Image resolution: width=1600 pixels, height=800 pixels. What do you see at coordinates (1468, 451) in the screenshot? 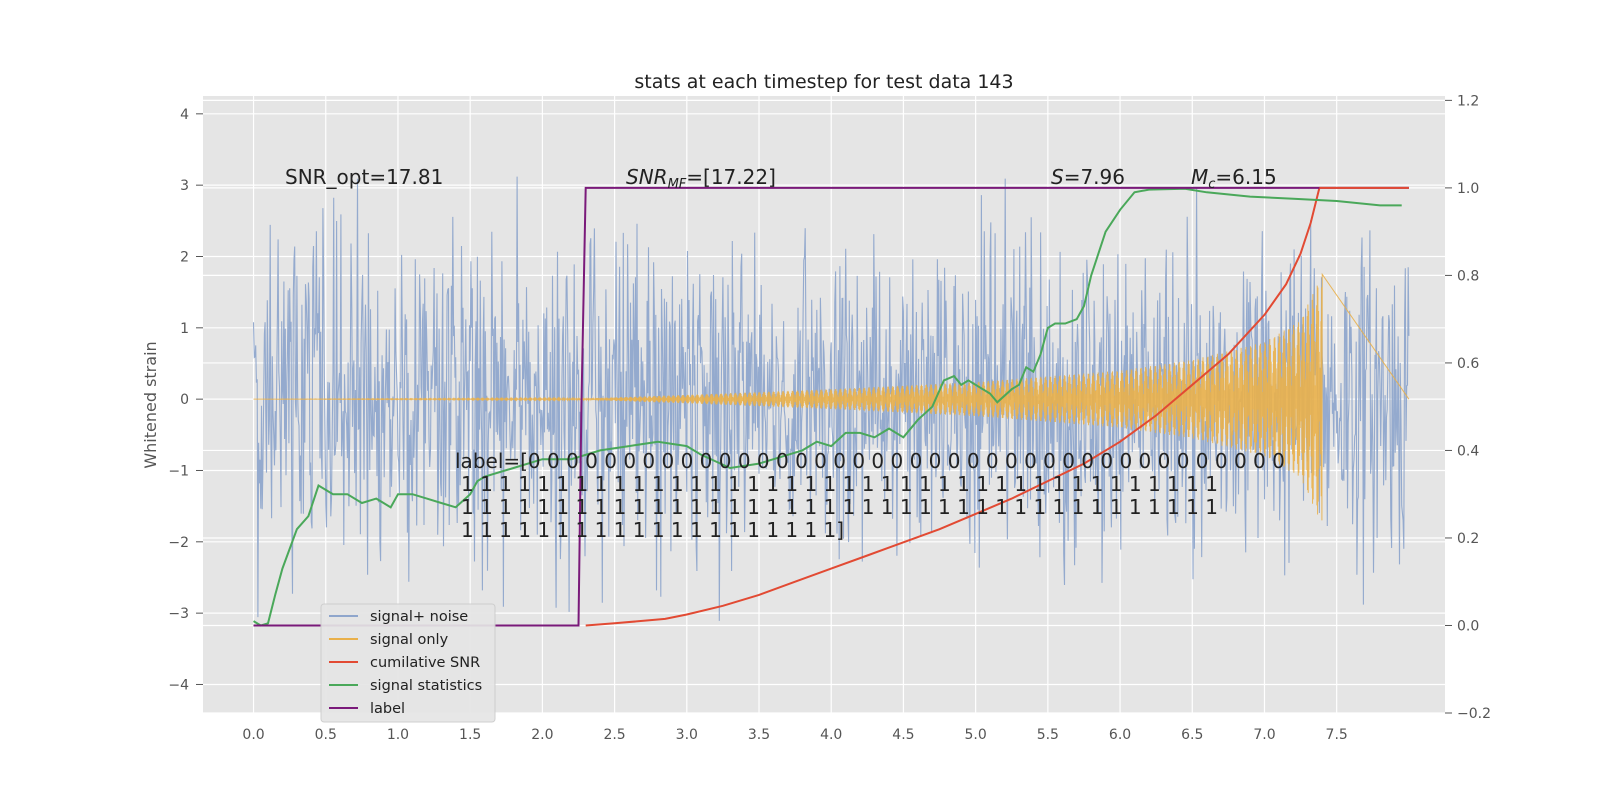
I see `y-right-tick-label: 0.4` at bounding box center [1468, 451].